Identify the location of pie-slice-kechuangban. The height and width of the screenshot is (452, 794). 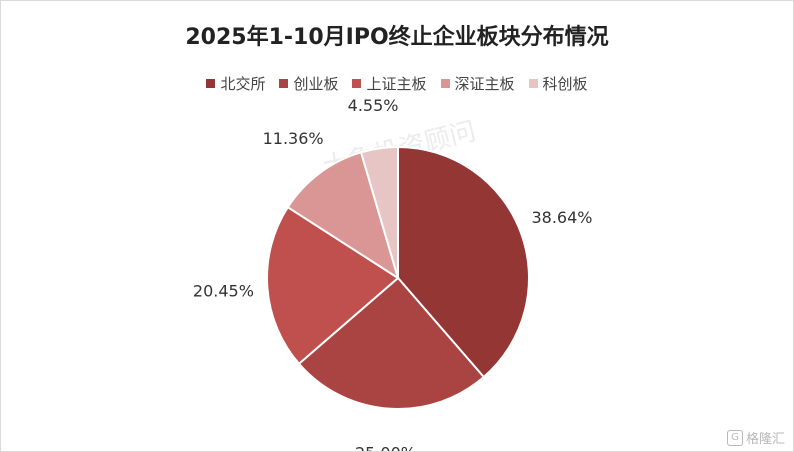
(379, 212).